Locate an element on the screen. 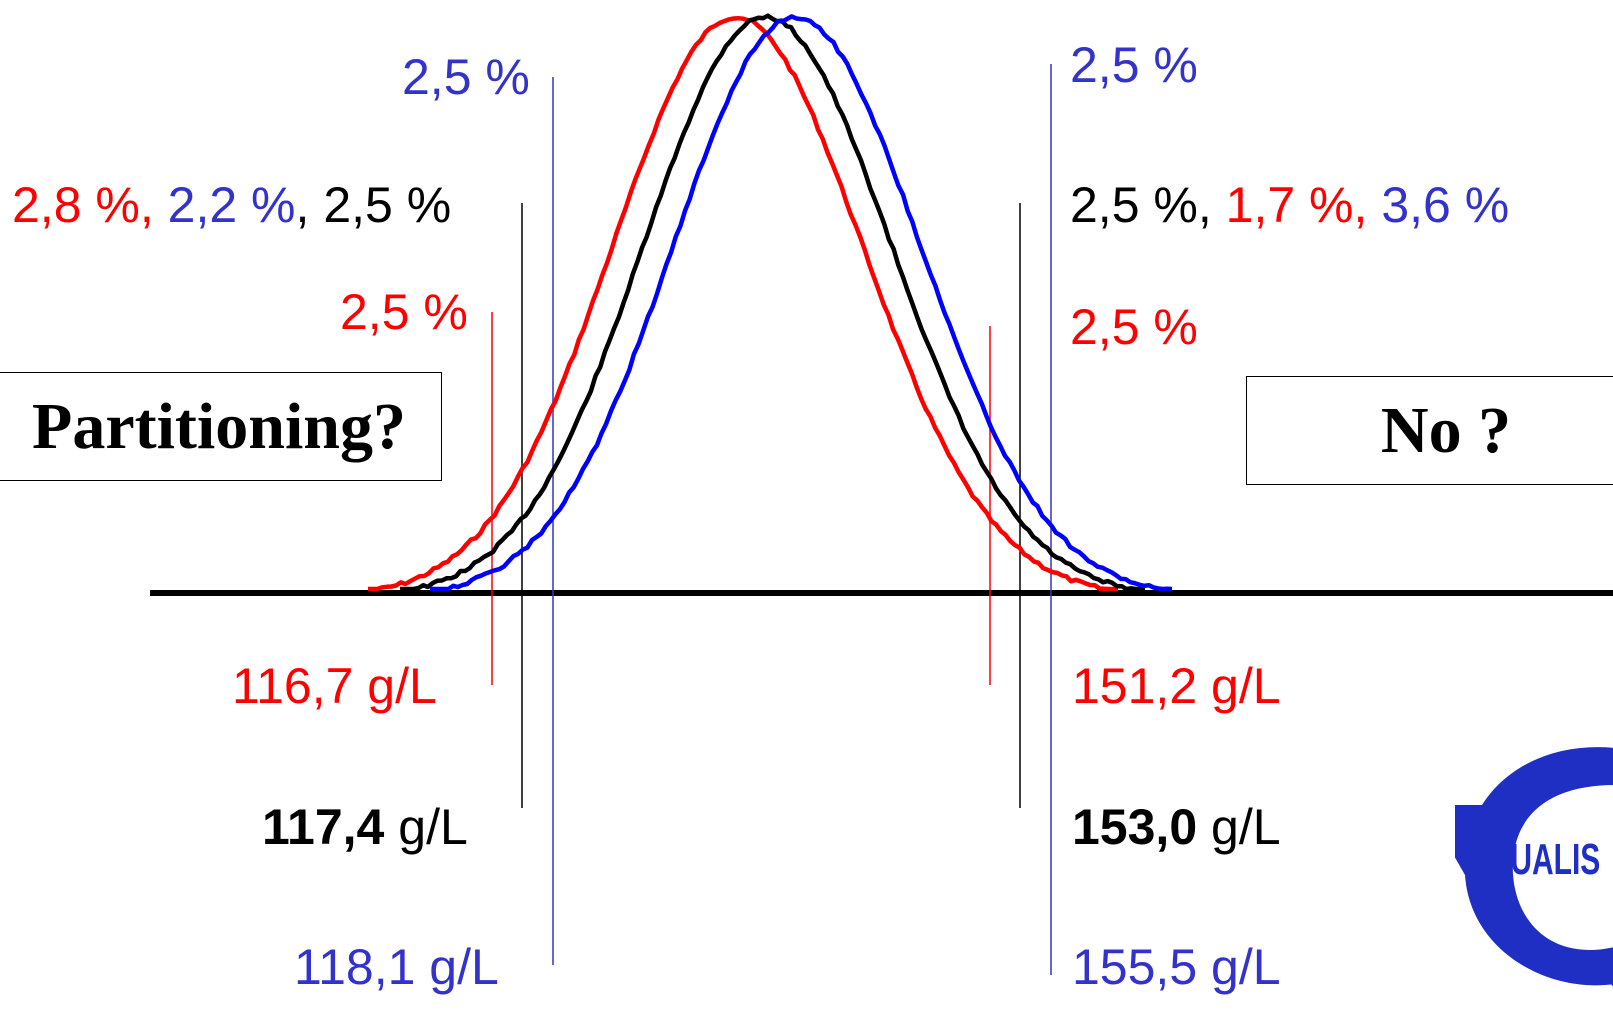  red-lower-limit-value: 116,7 g/L is located at coordinates (334, 686).